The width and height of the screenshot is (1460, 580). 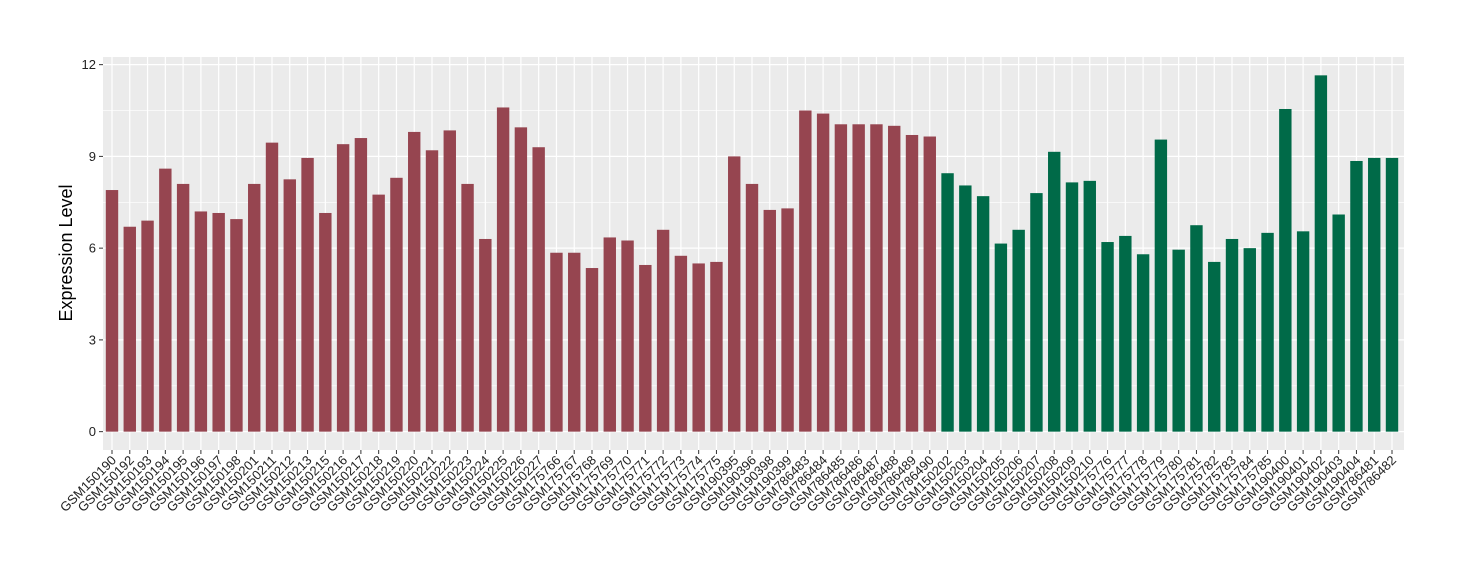 I want to click on bar-GSM175783, so click(x=1232, y=335).